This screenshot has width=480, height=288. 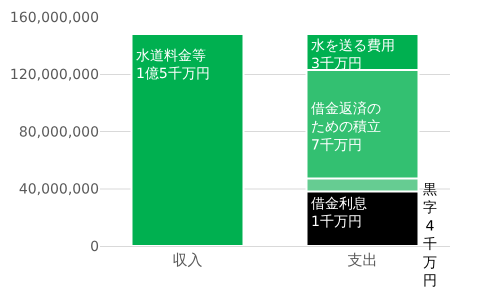 What do you see at coordinates (187, 260) in the screenshot?
I see `x-tick-label: 収入` at bounding box center [187, 260].